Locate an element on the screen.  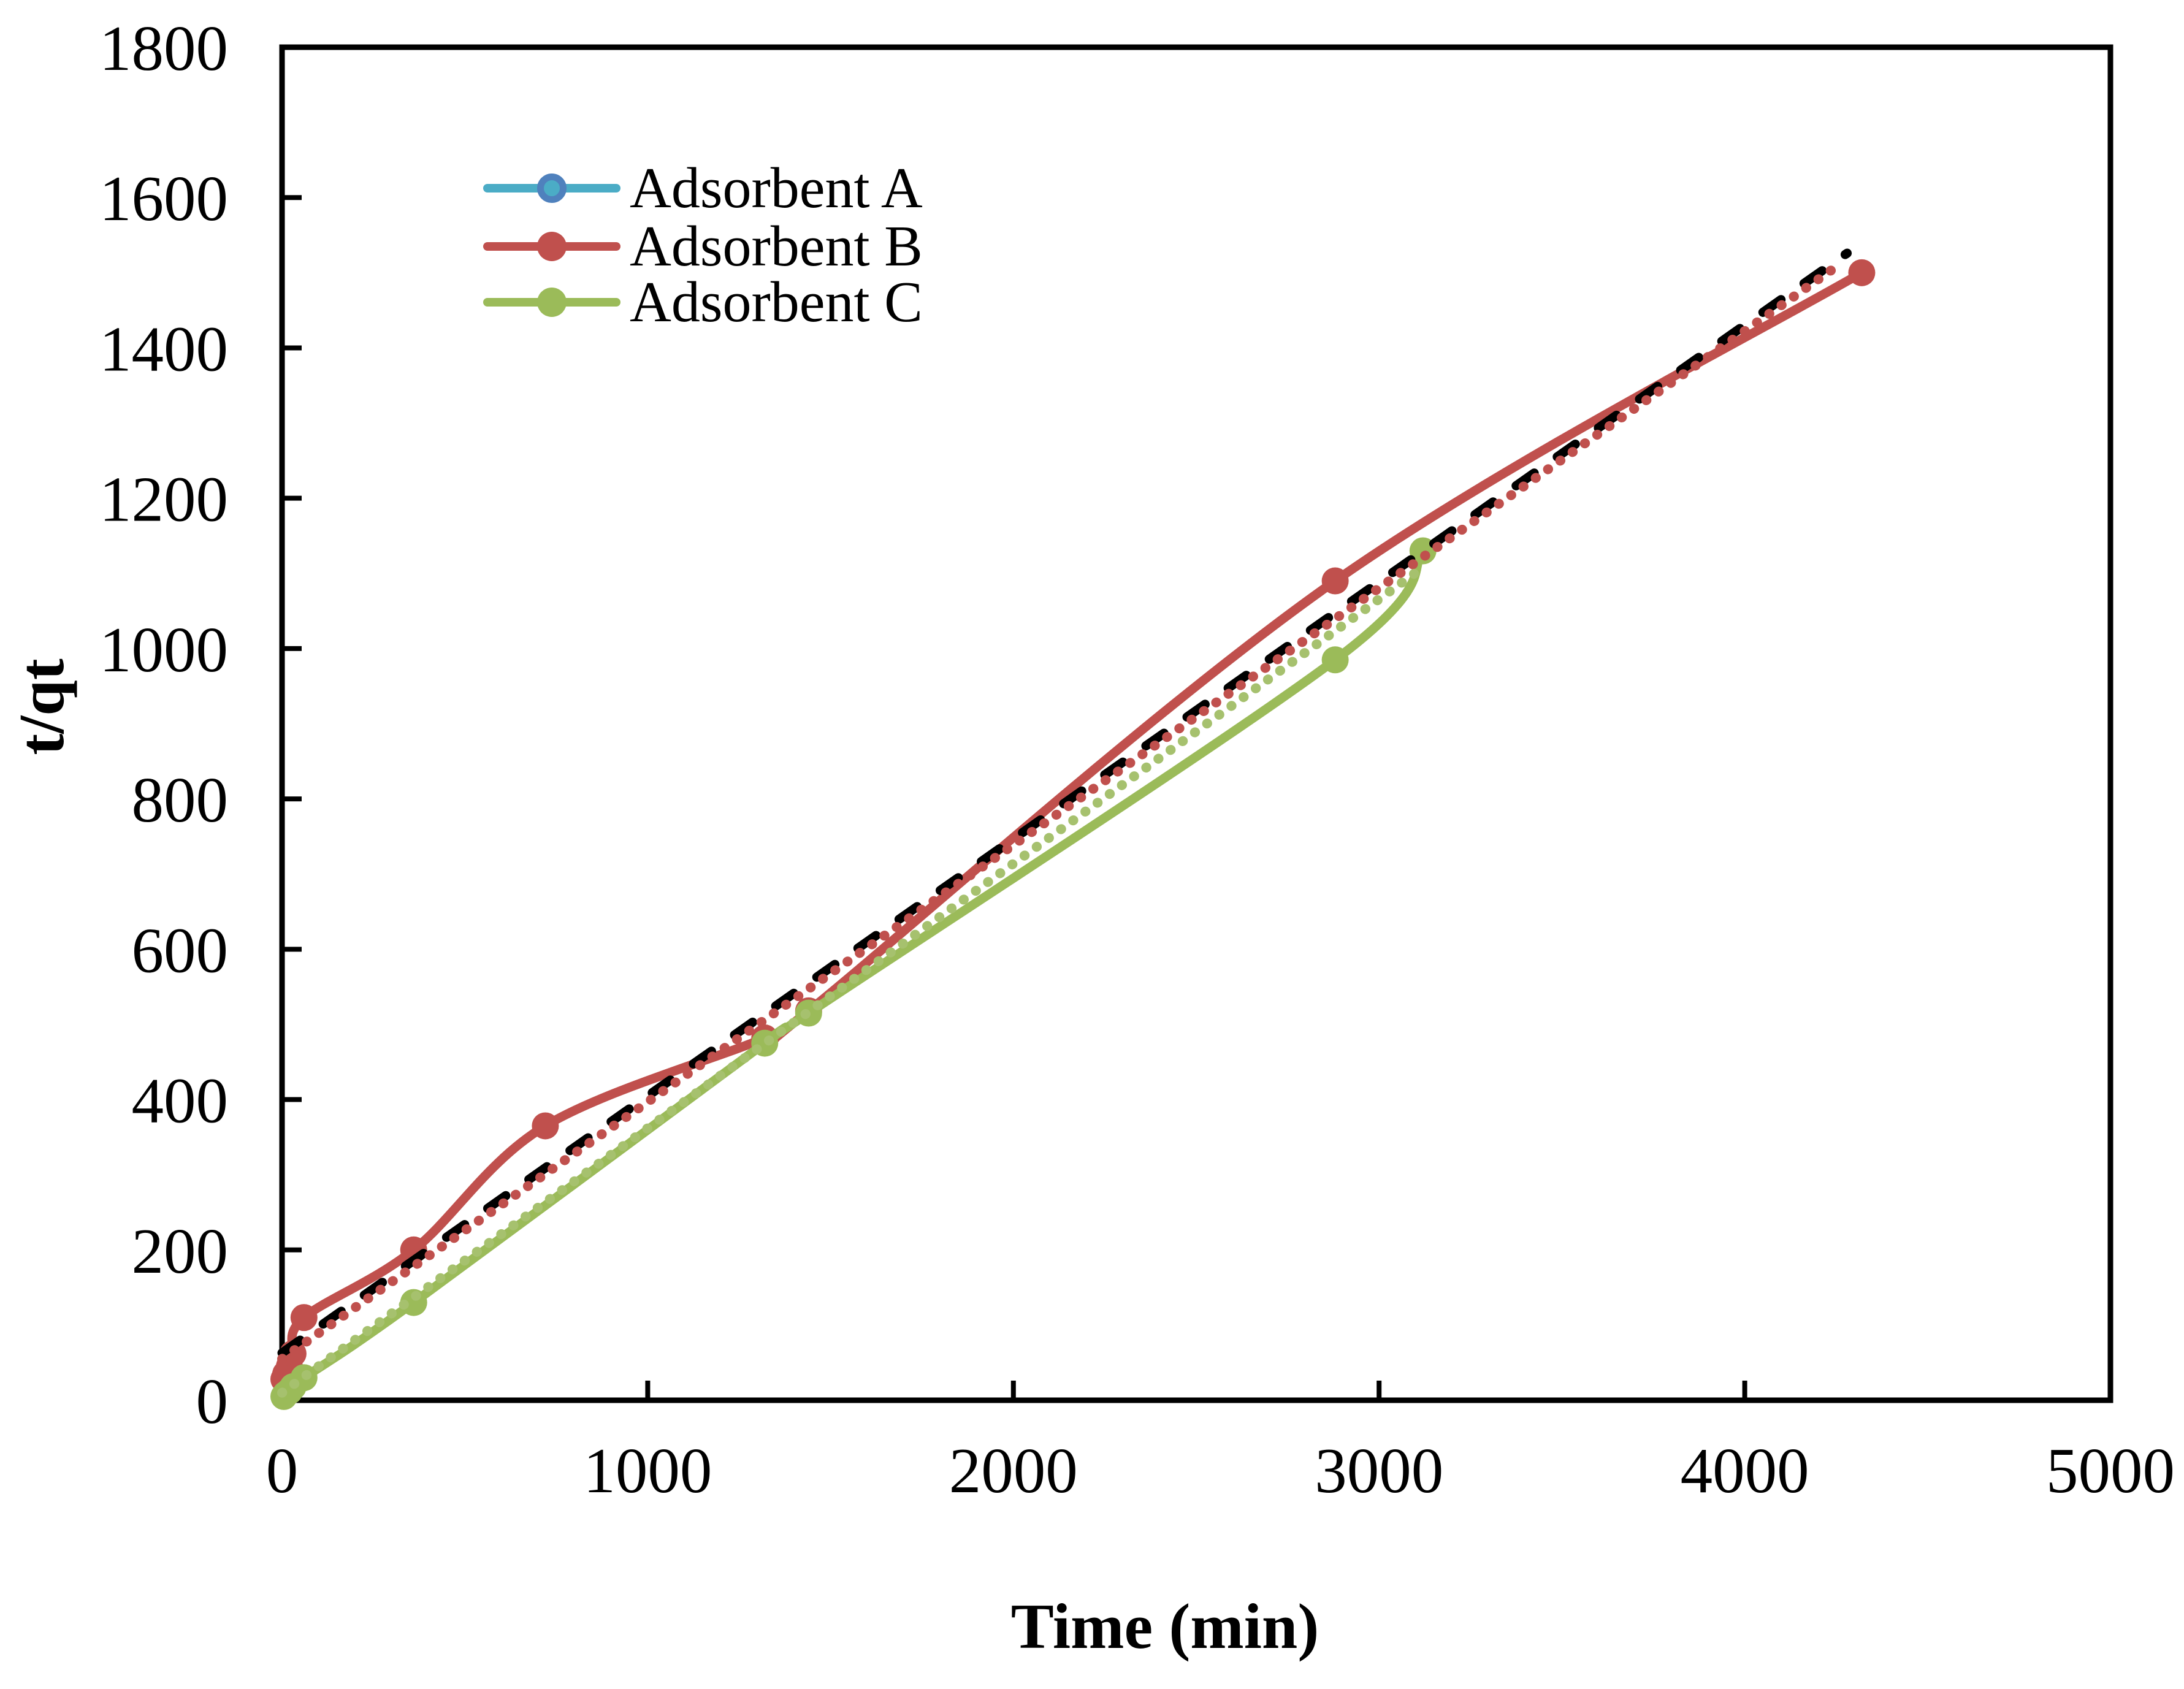
y-tick-label: 1400 is located at coordinates (163, 348).